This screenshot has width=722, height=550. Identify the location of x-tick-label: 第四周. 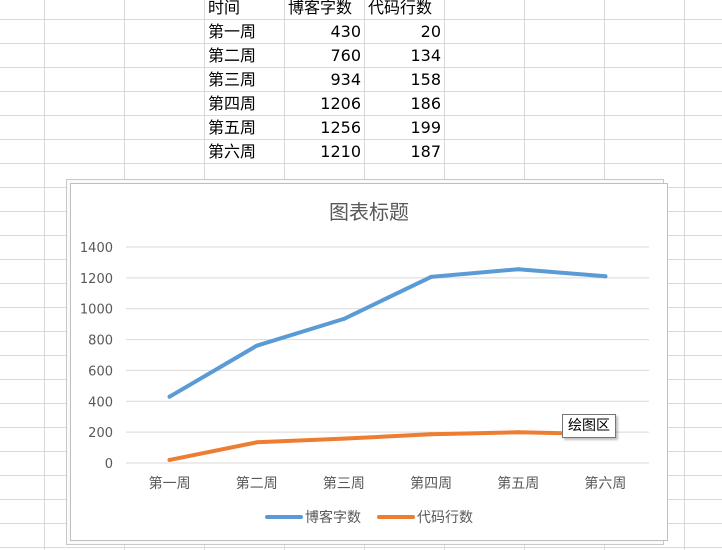
(431, 483).